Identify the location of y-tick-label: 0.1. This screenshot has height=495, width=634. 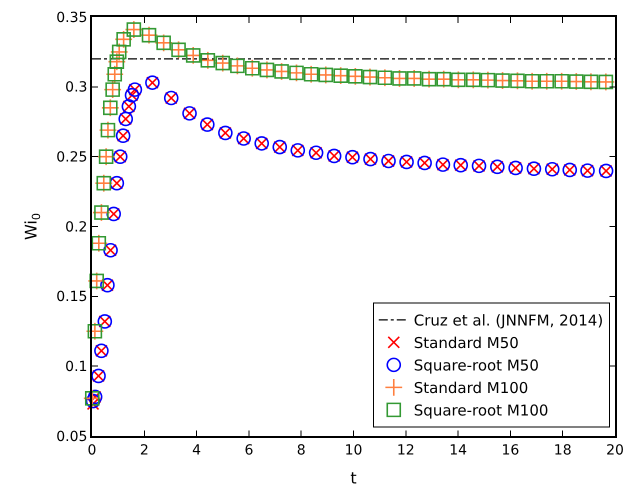
(76, 367).